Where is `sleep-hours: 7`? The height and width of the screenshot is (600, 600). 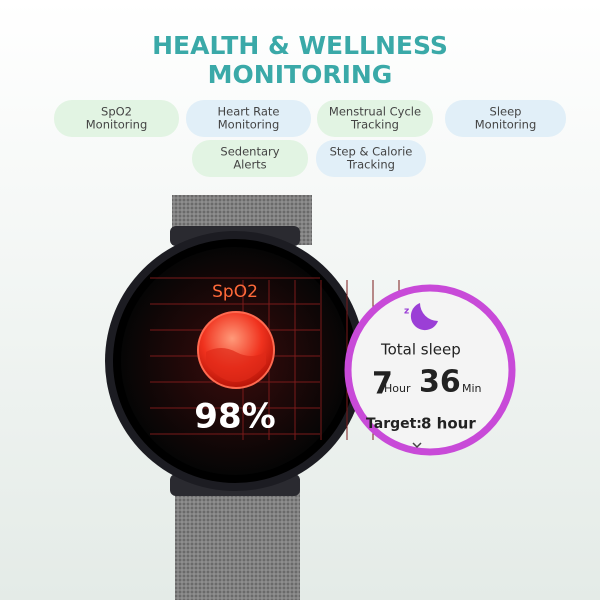
sleep-hours: 7 is located at coordinates (382, 384).